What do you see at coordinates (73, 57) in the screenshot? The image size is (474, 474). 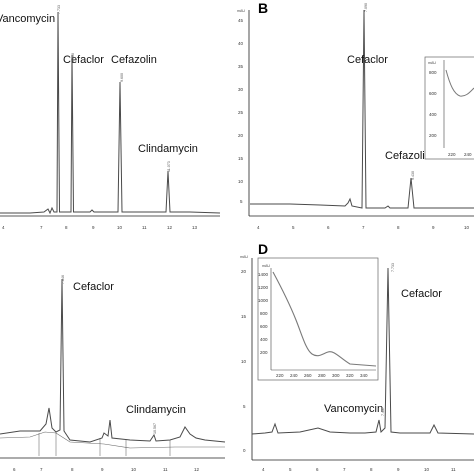 I see `panel-a-rt-label: 8.100` at bounding box center [73, 57].